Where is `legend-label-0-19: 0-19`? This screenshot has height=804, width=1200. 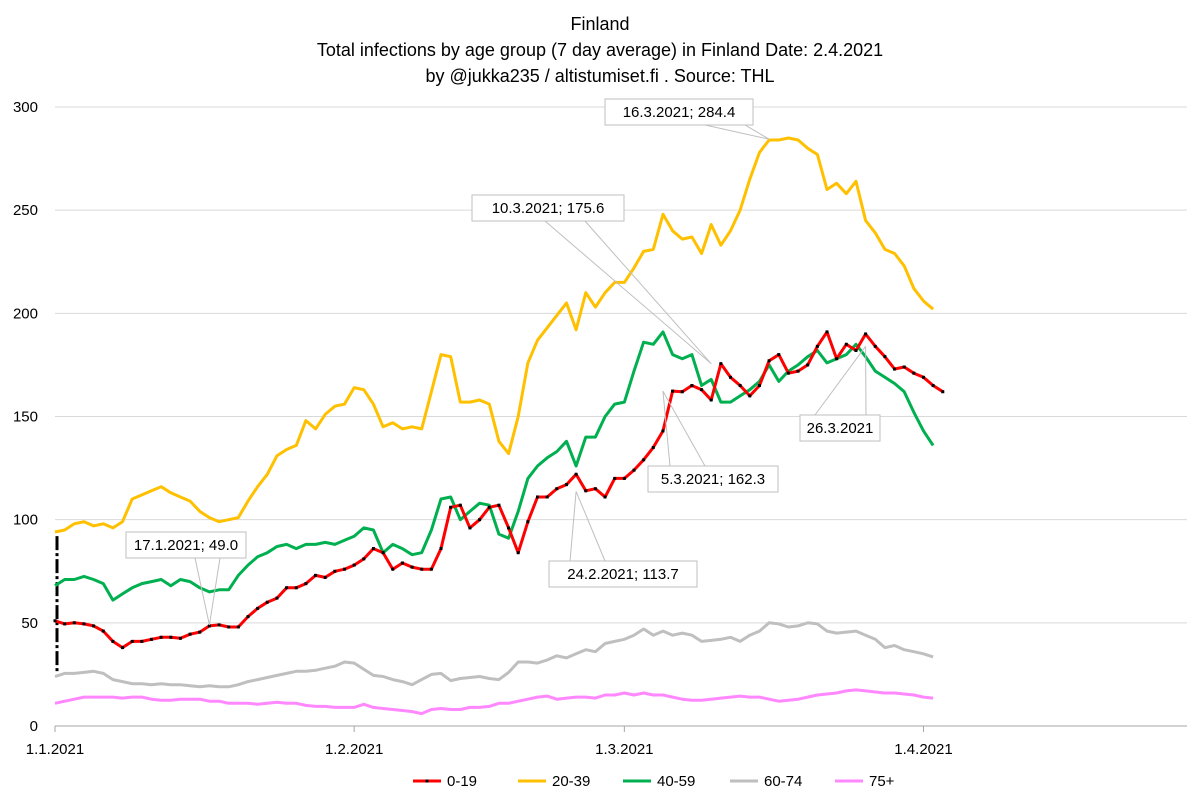 legend-label-0-19: 0-19 is located at coordinates (462, 781).